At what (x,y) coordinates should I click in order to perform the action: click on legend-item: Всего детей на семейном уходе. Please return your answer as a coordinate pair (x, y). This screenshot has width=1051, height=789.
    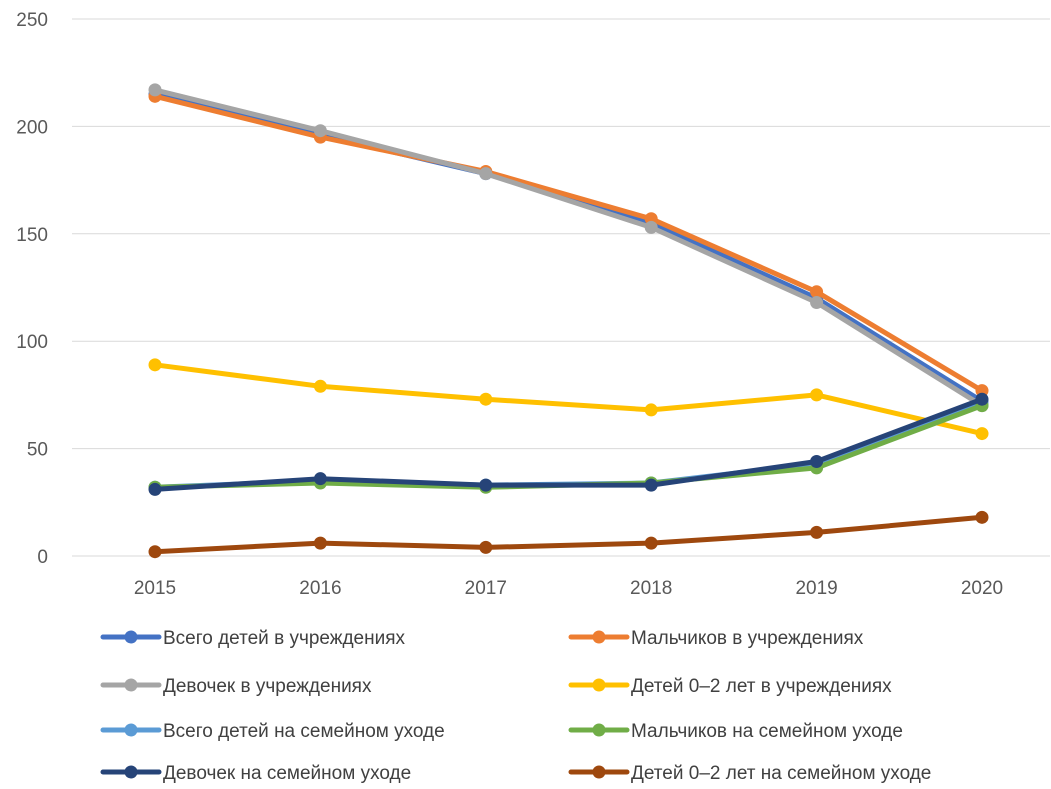
    Looking at the image, I should click on (272, 731).